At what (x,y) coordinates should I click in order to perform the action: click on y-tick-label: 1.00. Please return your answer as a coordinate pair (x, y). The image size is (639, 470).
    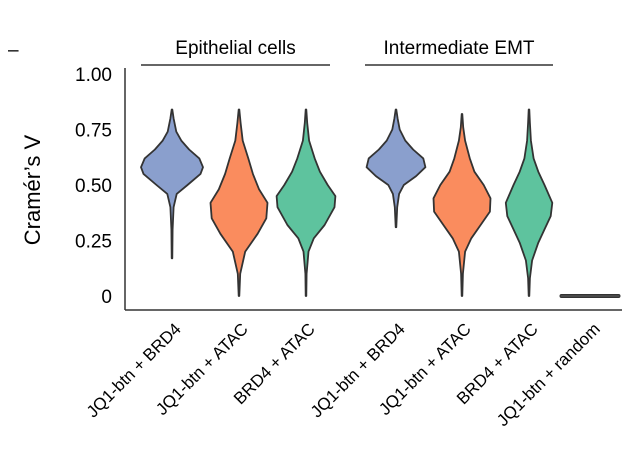
    Looking at the image, I should click on (93, 75).